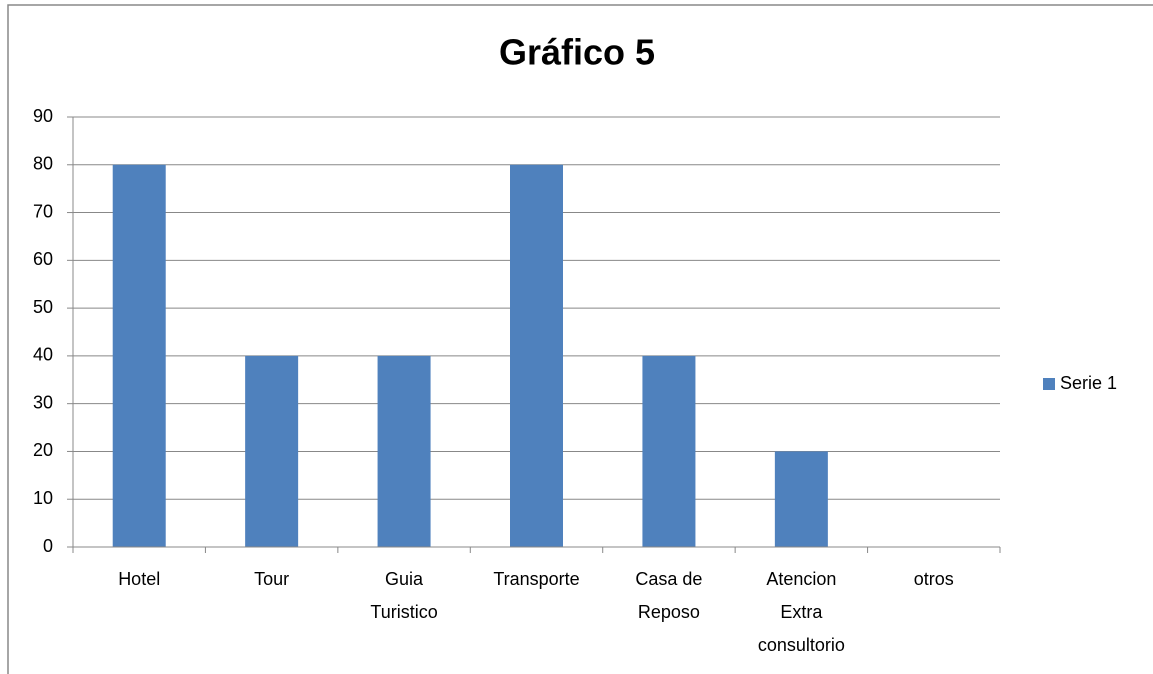  What do you see at coordinates (577, 52) in the screenshot?
I see `chart-title: Gráfico 5` at bounding box center [577, 52].